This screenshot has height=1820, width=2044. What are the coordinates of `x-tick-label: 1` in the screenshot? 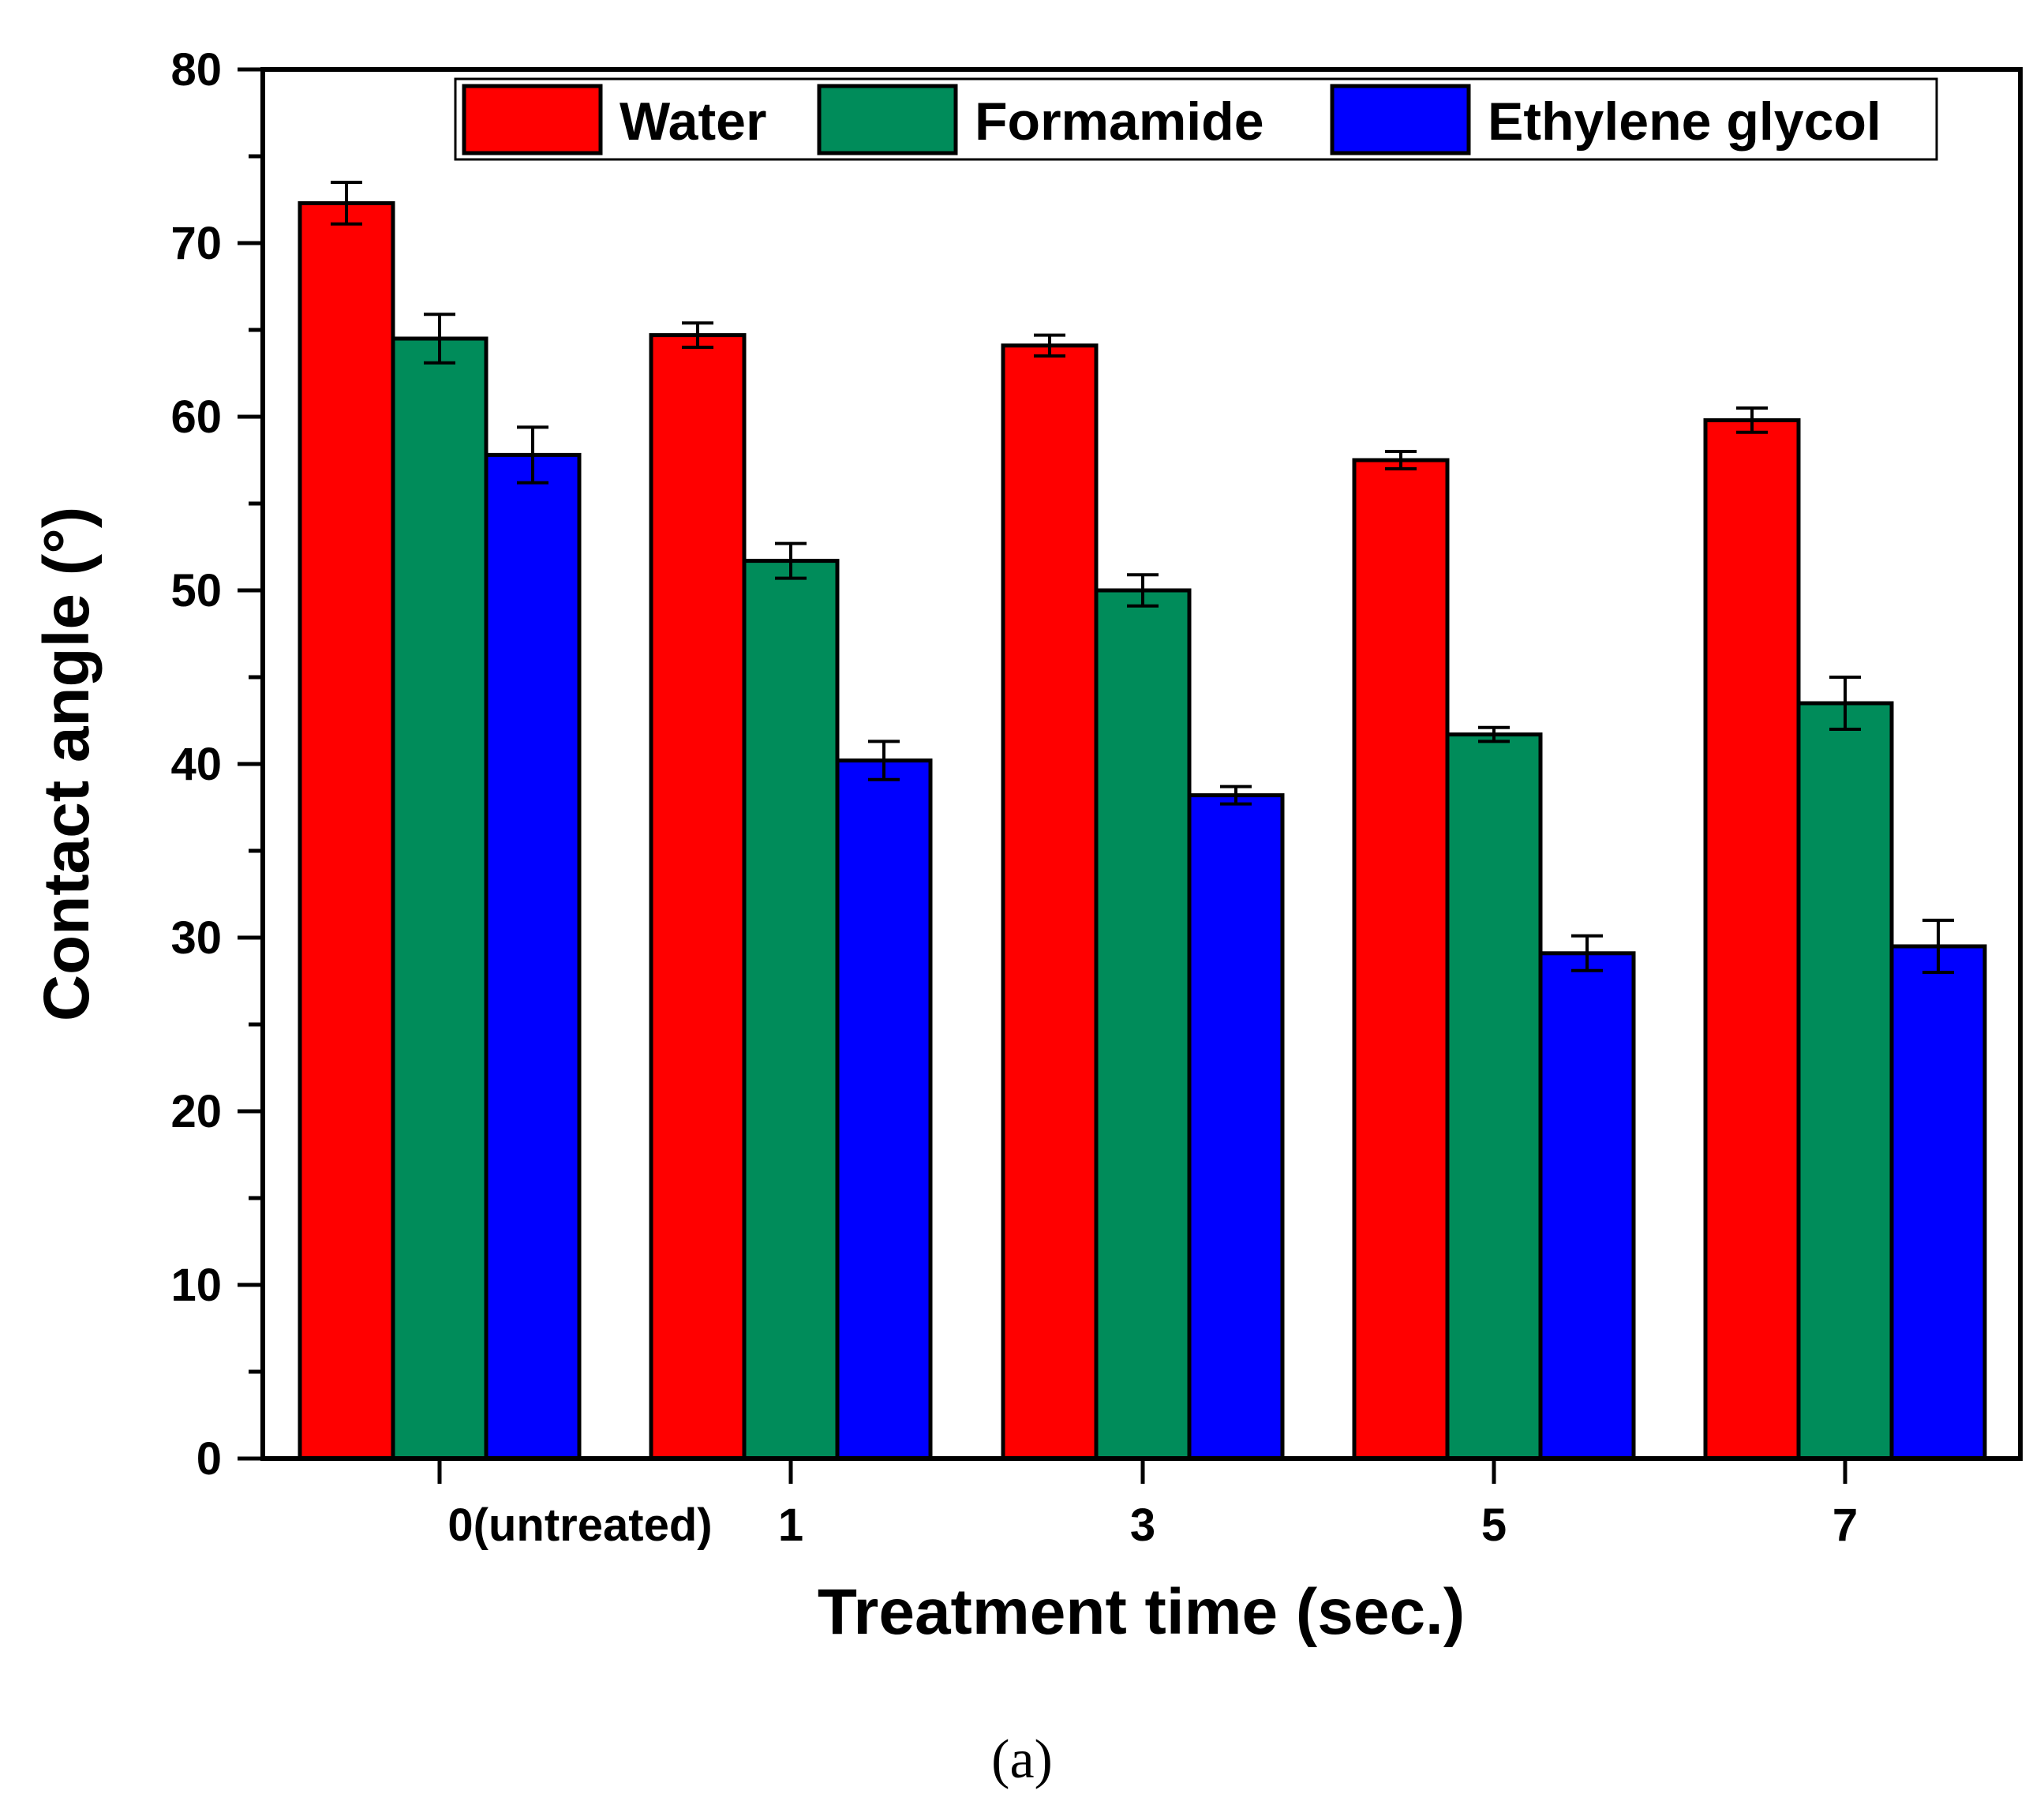 It's located at (790, 1525).